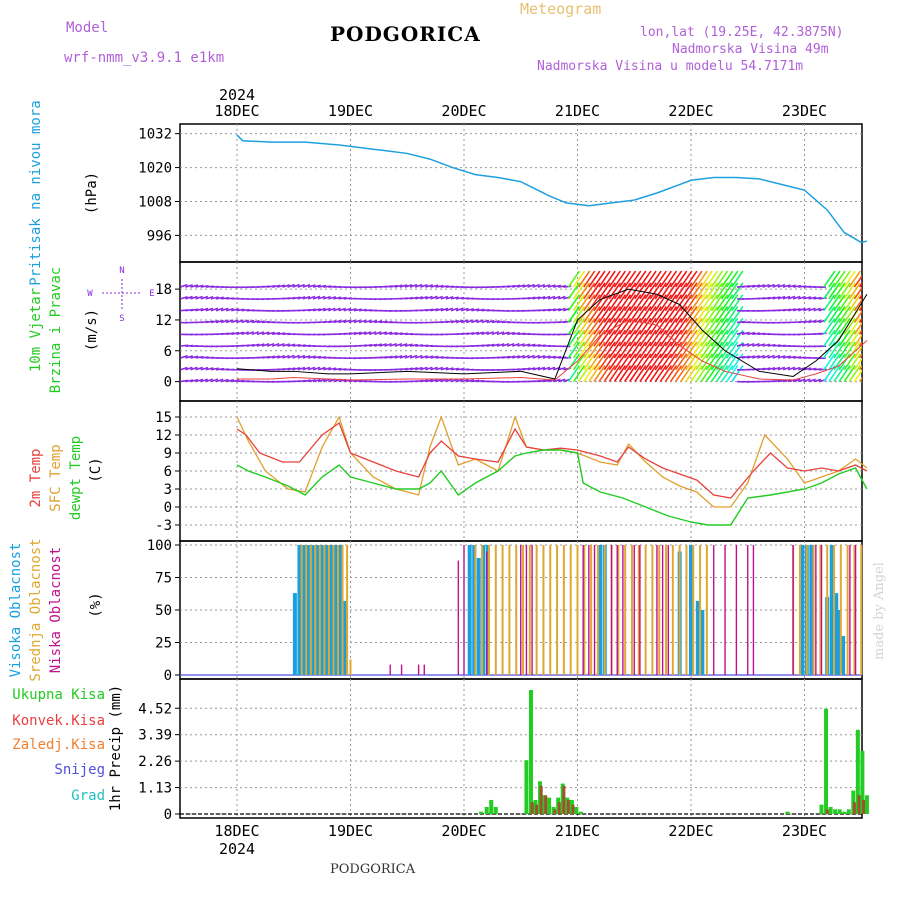 This screenshot has height=900, width=900. I want to click on wind-ylabel-1: 10m Vjetar, so click(36, 330).